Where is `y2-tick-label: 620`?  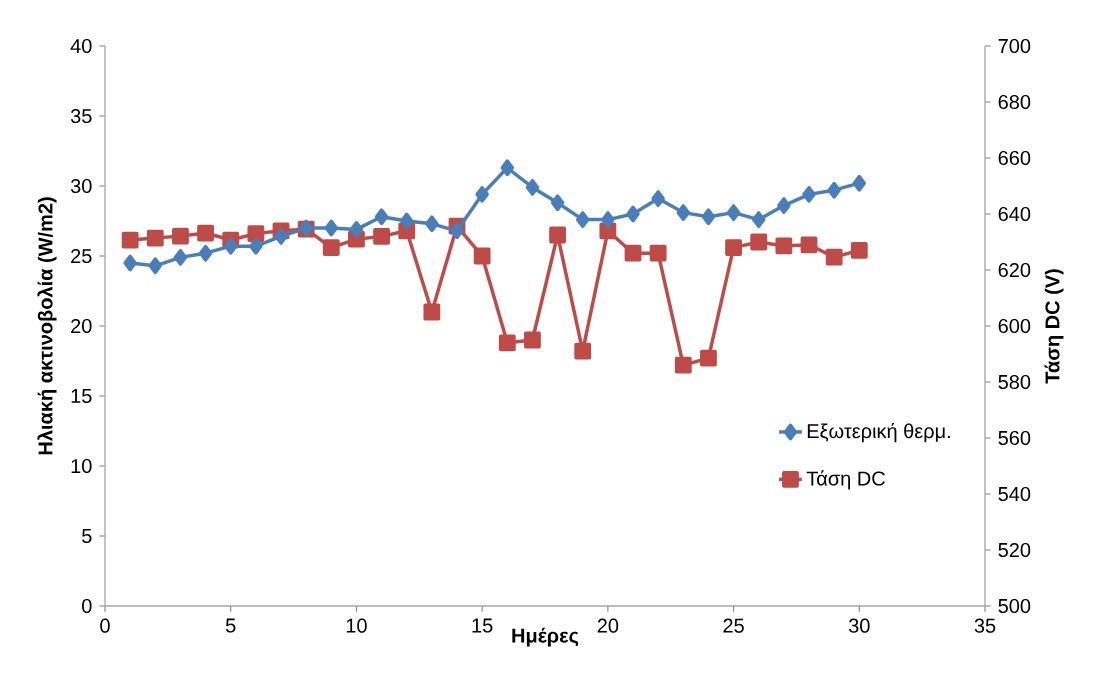
y2-tick-label: 620 is located at coordinates (1014, 270).